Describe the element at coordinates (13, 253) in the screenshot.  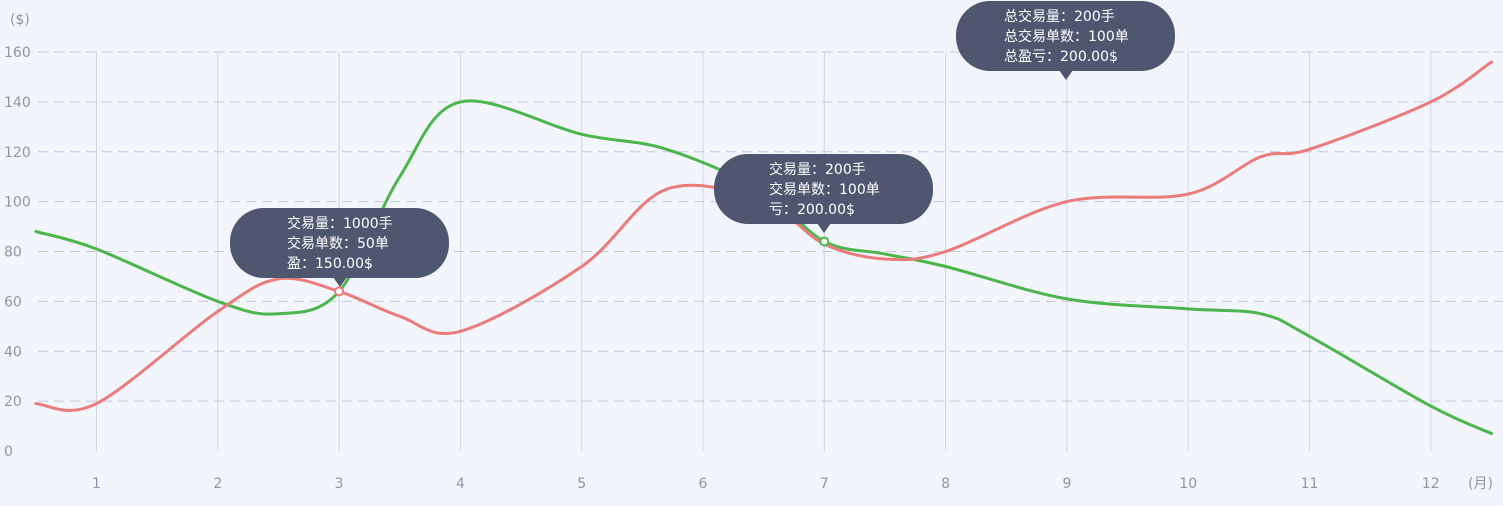
I see `y-tick-label: 80` at that location.